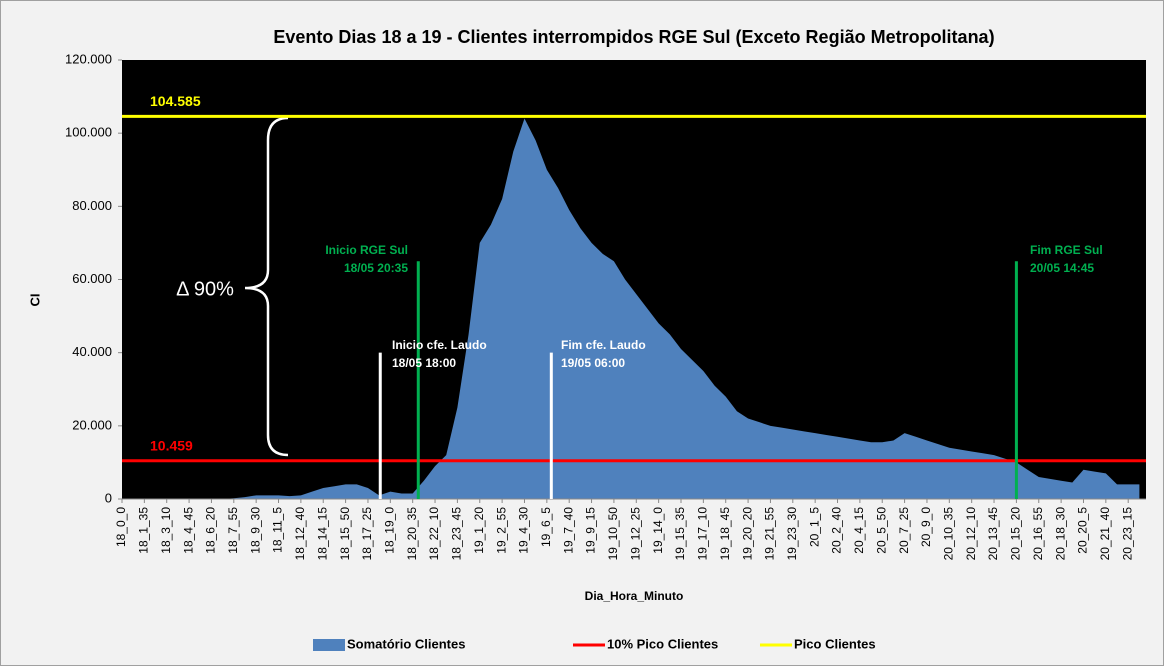  I want to click on y-tick-label: 20.000, so click(92, 424).